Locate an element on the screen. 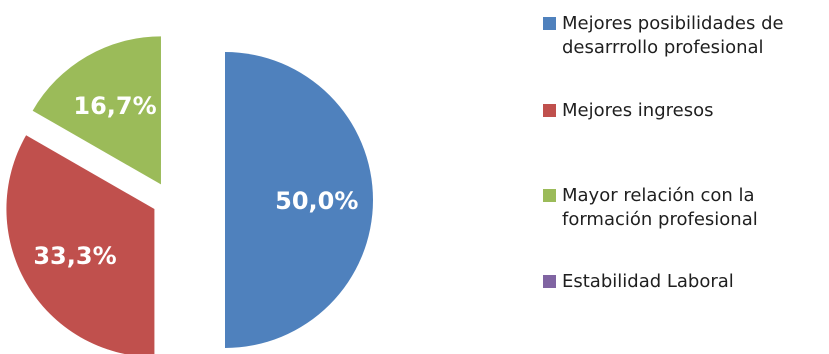 The image size is (829, 354). legend-label-ingresos: Mejores ingresos is located at coordinates (638, 110).